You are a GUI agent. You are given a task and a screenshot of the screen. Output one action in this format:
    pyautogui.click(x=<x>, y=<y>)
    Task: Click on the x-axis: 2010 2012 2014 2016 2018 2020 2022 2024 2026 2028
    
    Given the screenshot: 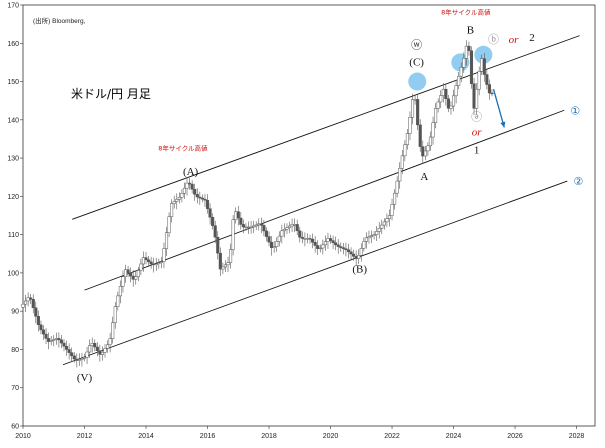 What is the action you would take?
    pyautogui.click(x=299, y=433)
    